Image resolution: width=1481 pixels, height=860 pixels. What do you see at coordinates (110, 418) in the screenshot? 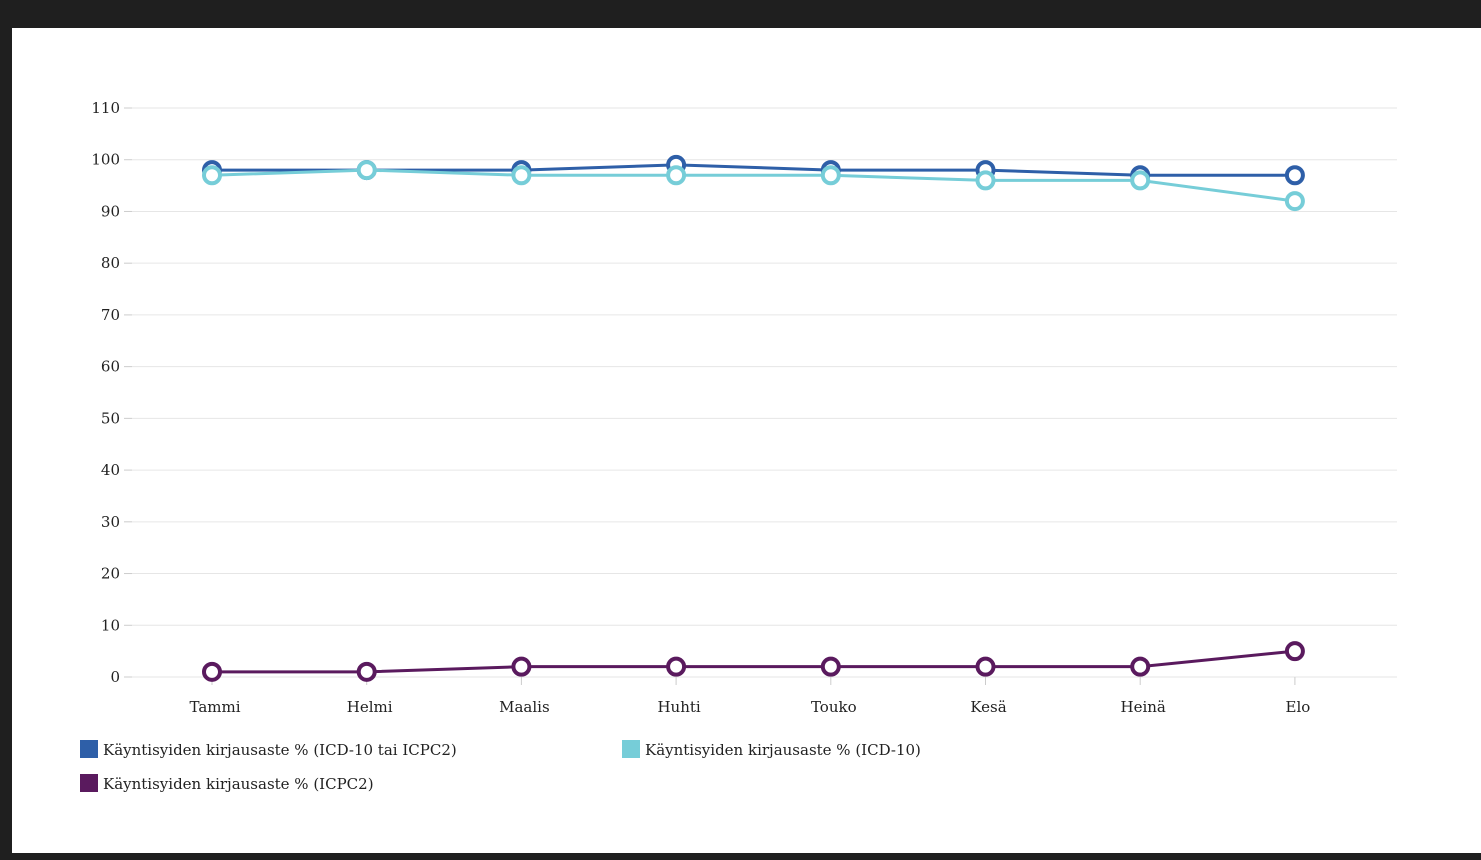
I see `y-tick-label: 50` at bounding box center [110, 418].